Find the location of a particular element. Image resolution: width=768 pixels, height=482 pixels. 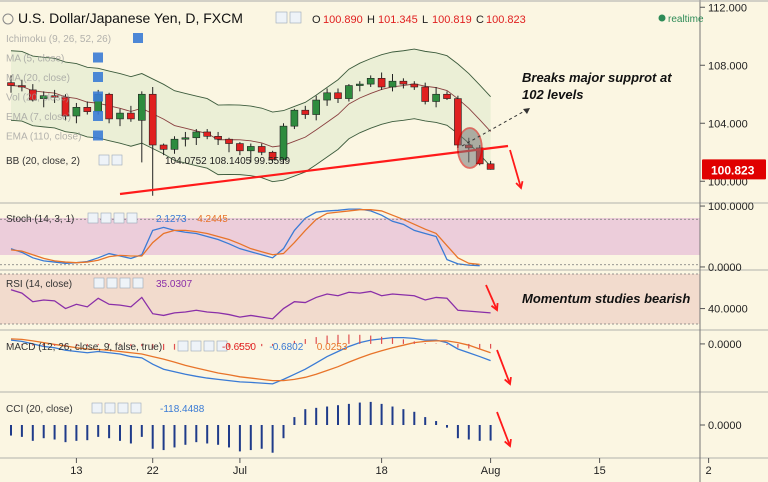

x-tick-label: Aug is located at coordinates (491, 471).